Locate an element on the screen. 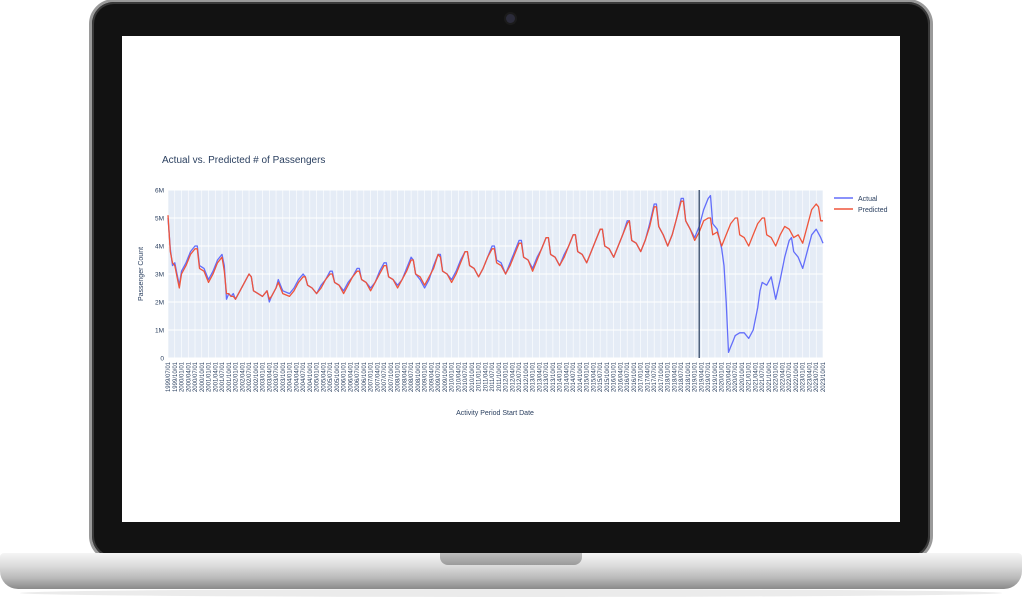 The image size is (1022, 600). x-tick-label: 2000/07/01 is located at coordinates (196, 376).